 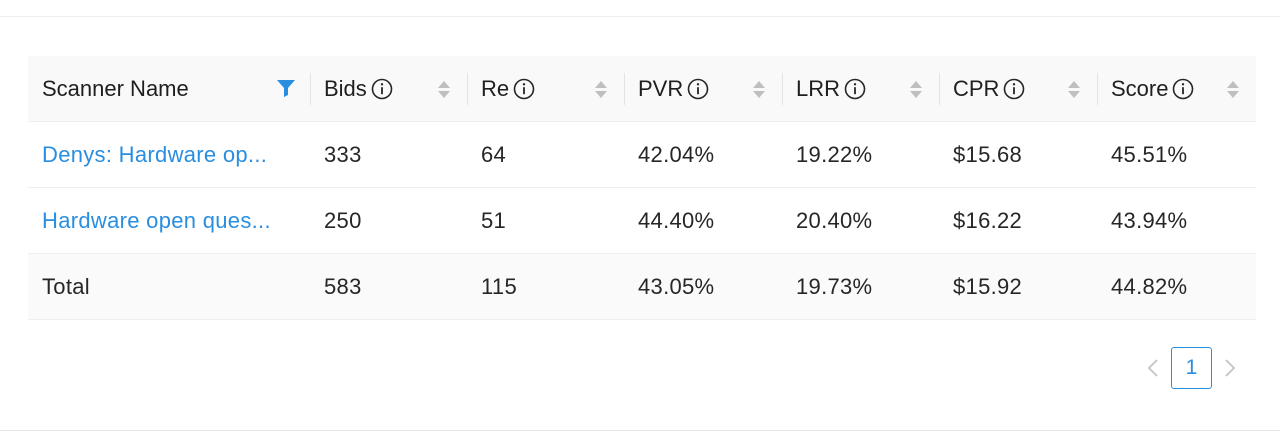 I want to click on pagination: 1, so click(x=1191, y=368).